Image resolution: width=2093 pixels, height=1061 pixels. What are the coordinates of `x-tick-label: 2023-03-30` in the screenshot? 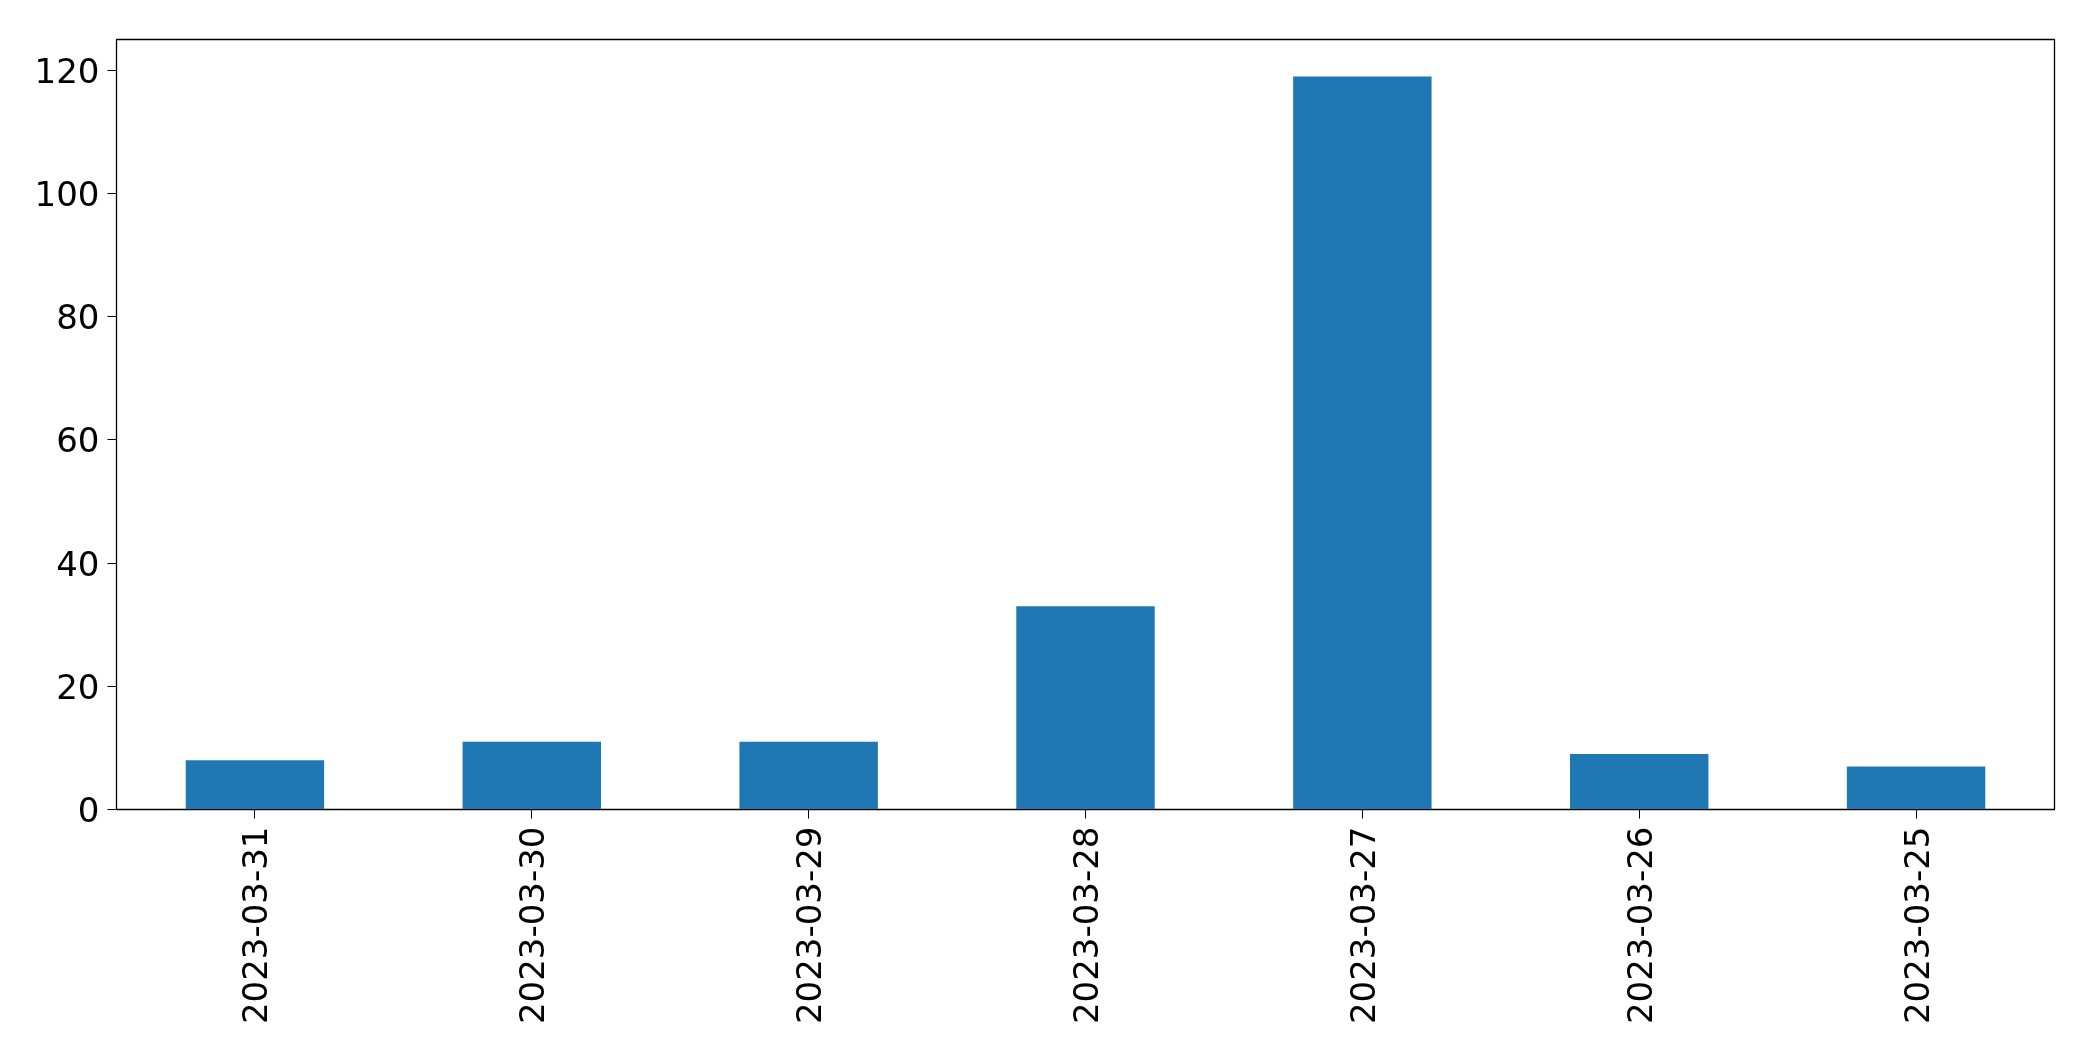 It's located at (532, 925).